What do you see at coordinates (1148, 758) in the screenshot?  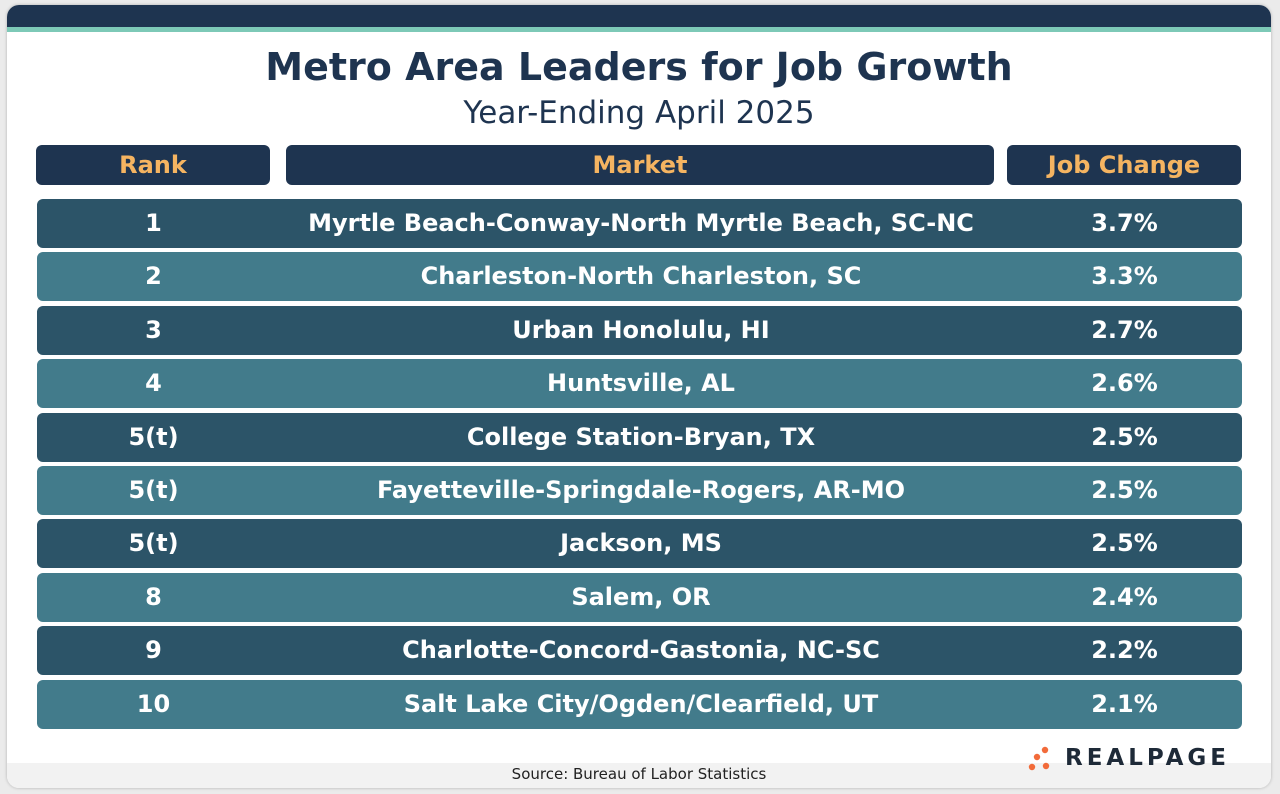 I see `logo-wordmark: REALPAGE` at bounding box center [1148, 758].